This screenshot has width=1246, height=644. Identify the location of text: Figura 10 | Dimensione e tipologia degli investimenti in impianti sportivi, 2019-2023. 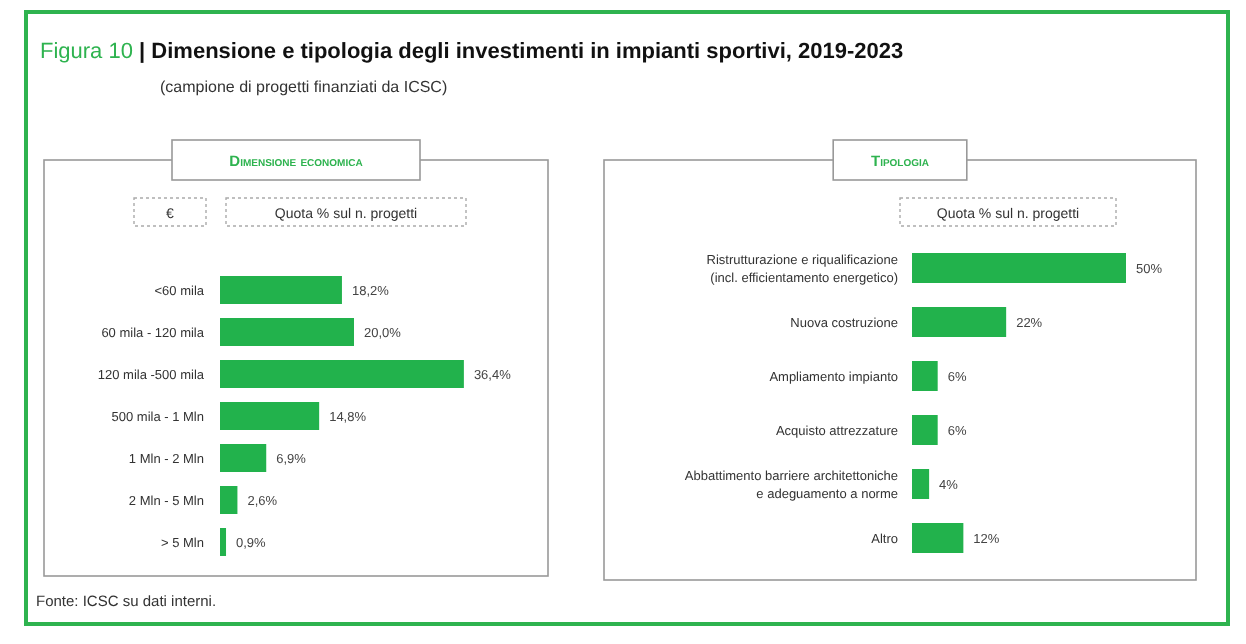
(472, 52).